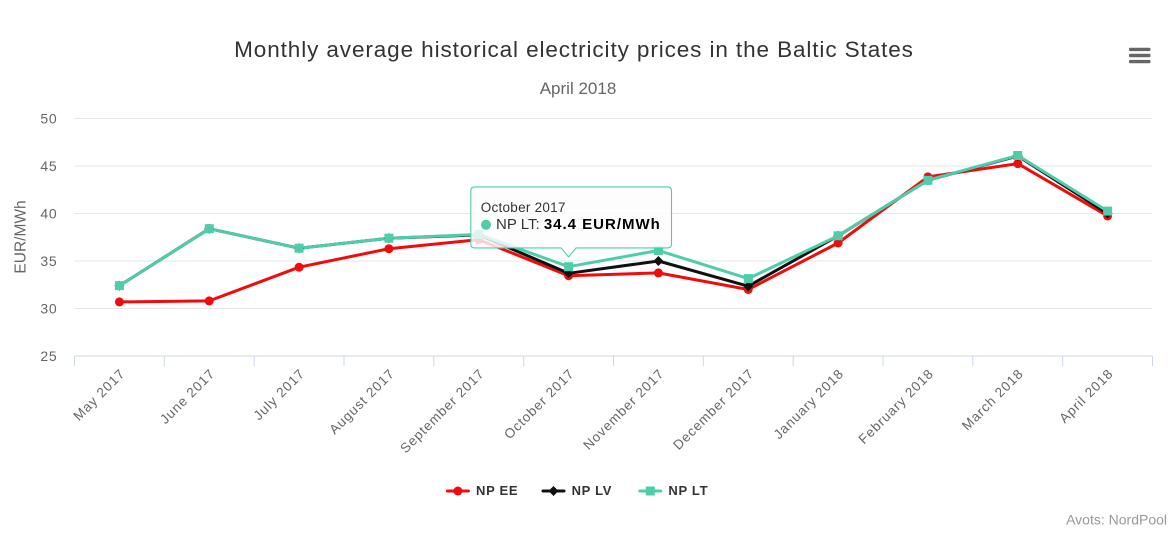 Image resolution: width=1169 pixels, height=533 pixels. What do you see at coordinates (48, 356) in the screenshot?
I see `svg-text: 25` at bounding box center [48, 356].